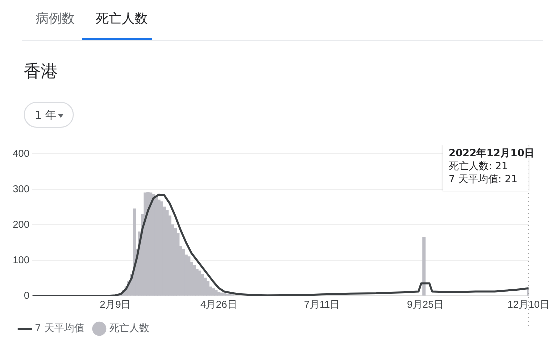 This screenshot has width=553, height=344. What do you see at coordinates (122, 19) in the screenshot?
I see `text: 死亡人数` at bounding box center [122, 19].